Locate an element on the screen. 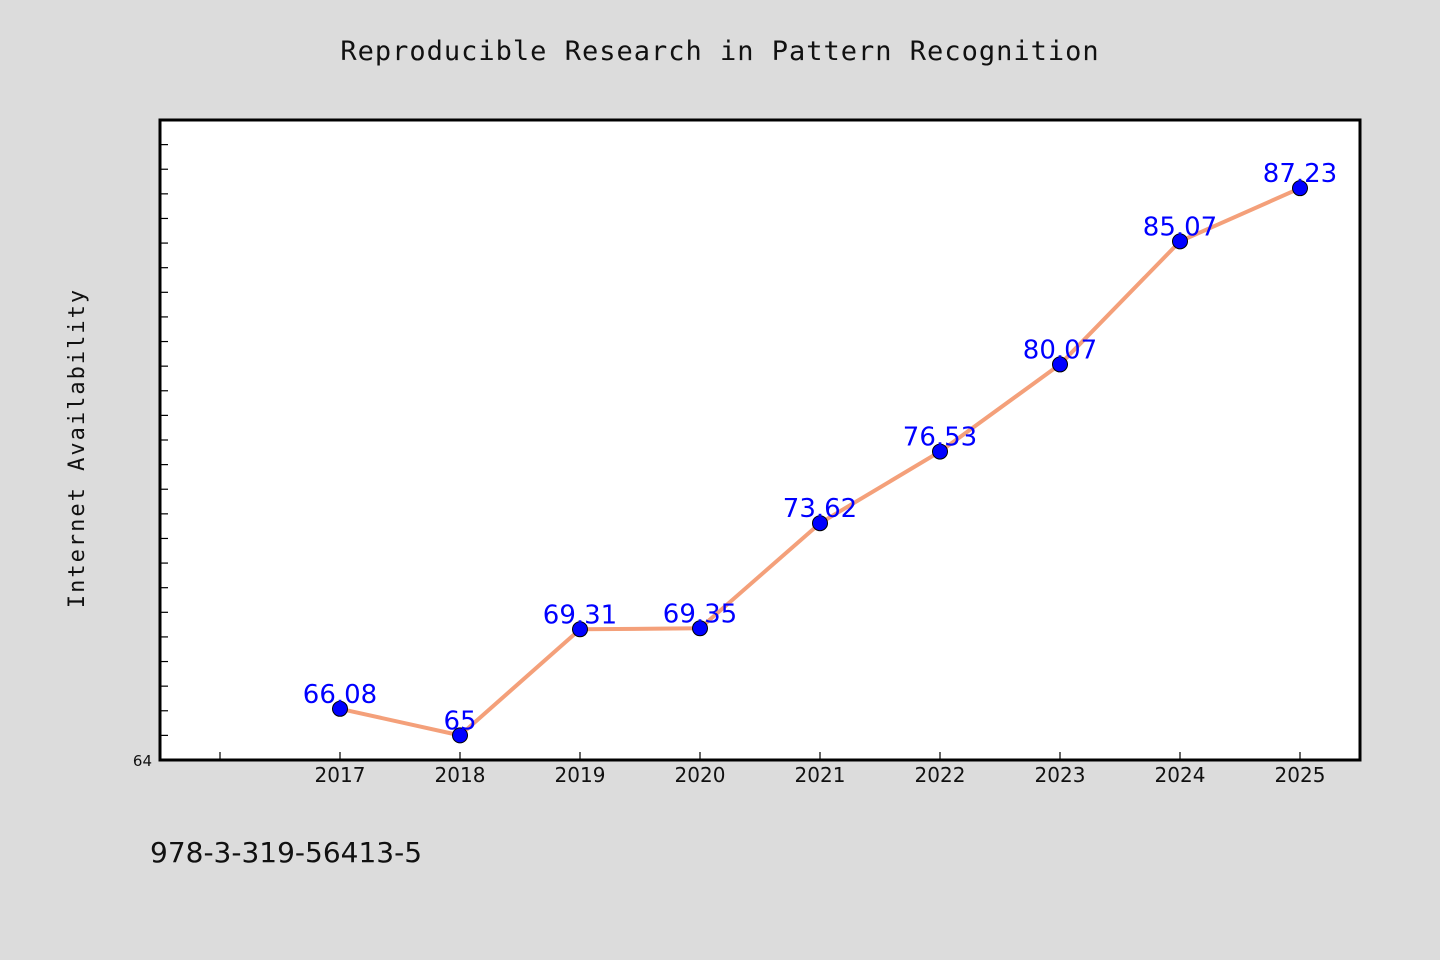 This screenshot has height=960, width=1440. x-tick-label: 2019 is located at coordinates (580, 775).